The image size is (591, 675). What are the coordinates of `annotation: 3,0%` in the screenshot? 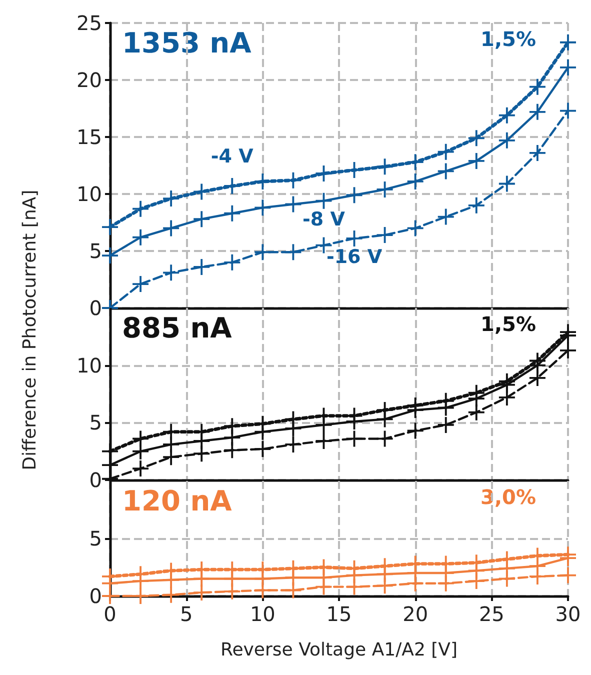 It's located at (508, 497).